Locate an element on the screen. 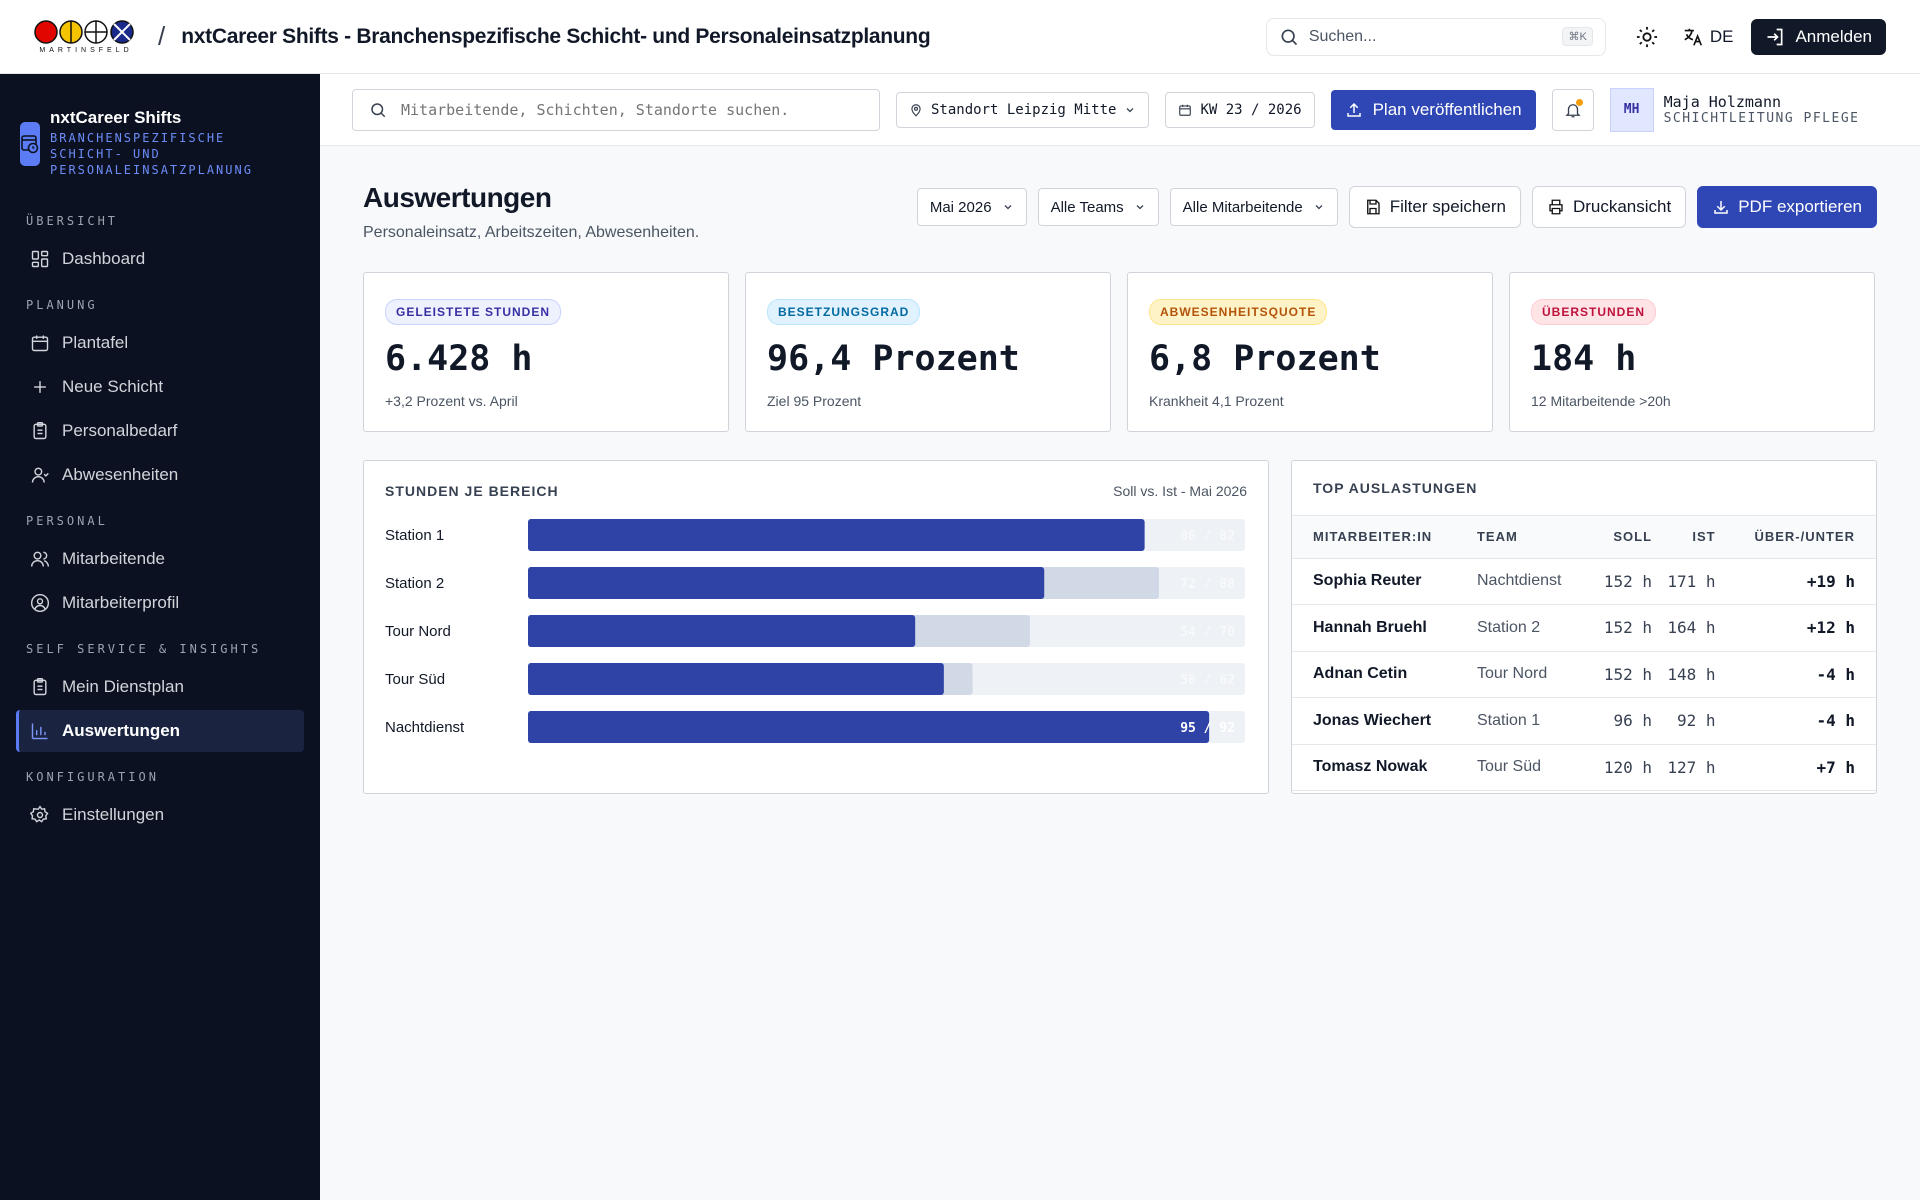 This screenshot has height=1200, width=1920. translate-icon is located at coordinates (1693, 37).